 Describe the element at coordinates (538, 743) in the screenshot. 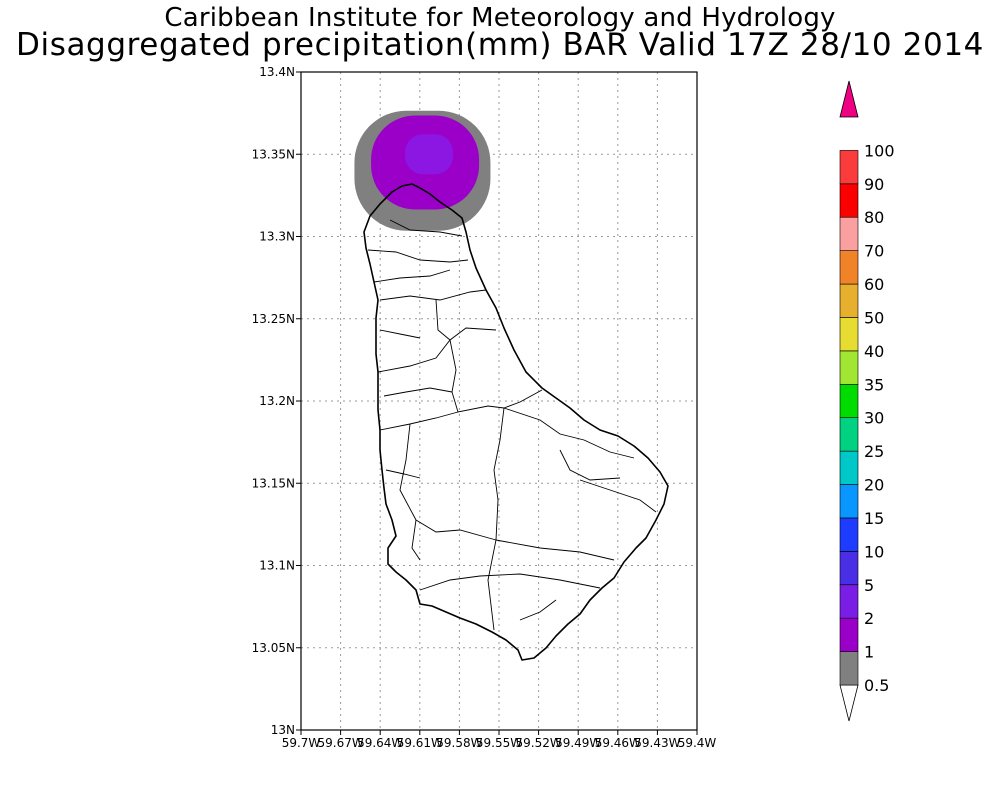

I see `lon-tick-label: 59.52W` at that location.